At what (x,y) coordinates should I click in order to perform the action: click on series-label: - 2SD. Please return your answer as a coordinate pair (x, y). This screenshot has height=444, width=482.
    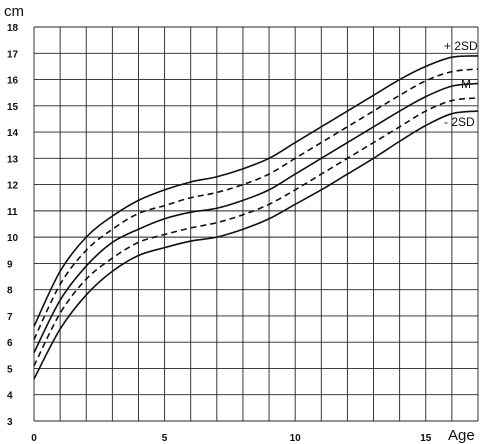
    Looking at the image, I should click on (459, 122).